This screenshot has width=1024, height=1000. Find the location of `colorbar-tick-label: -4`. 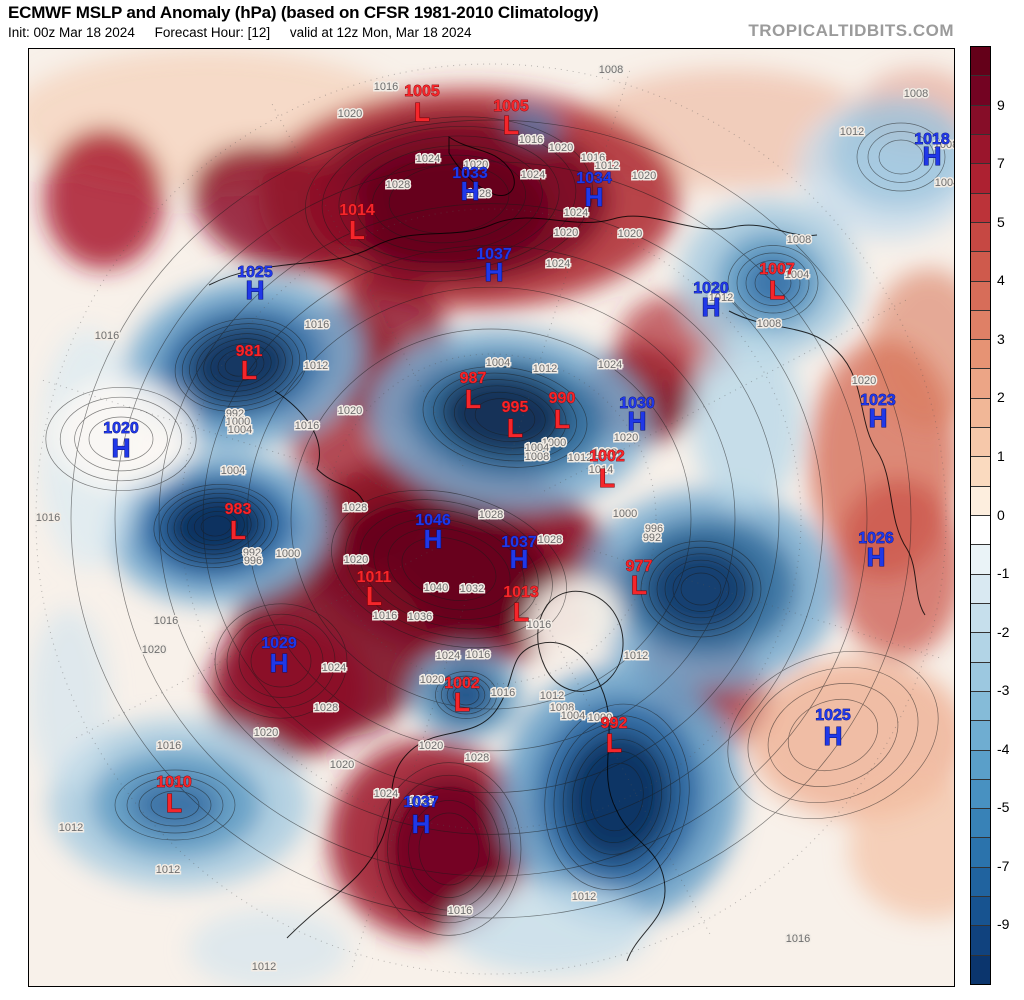

colorbar-tick-label: -4 is located at coordinates (1003, 748).